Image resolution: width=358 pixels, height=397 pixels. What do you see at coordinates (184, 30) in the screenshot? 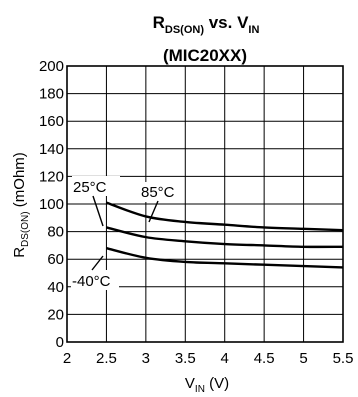
I see `title-main-subscript: DS(ON)` at bounding box center [184, 30].